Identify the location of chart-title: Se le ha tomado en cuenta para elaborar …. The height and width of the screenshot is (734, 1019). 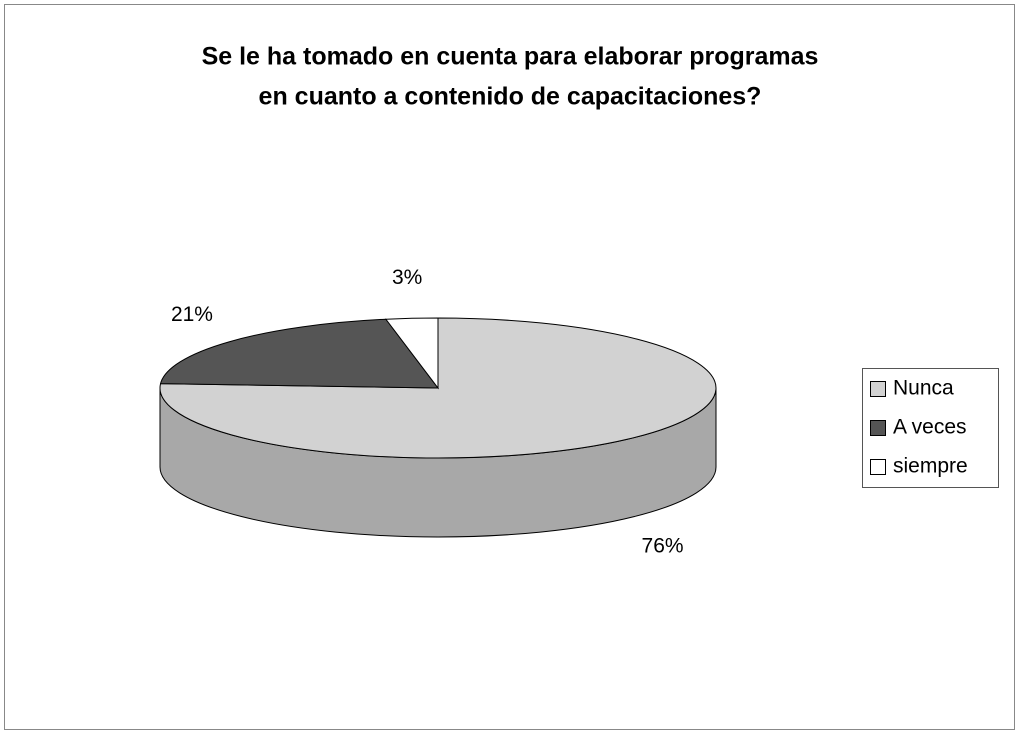
(510, 57).